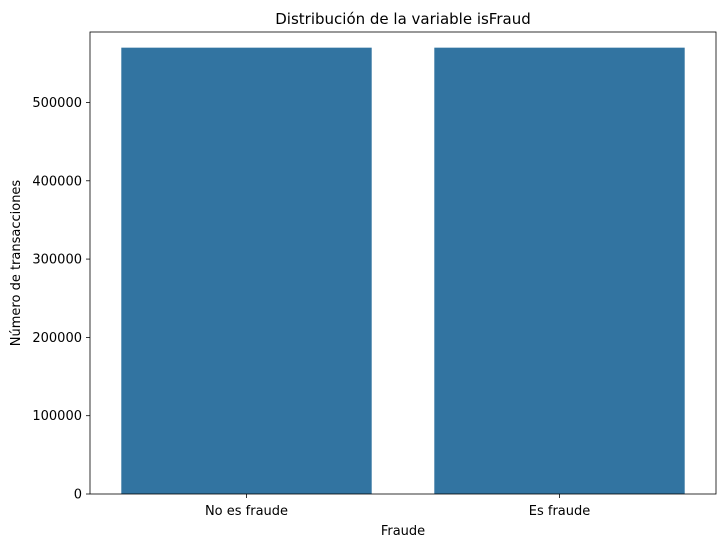  What do you see at coordinates (78, 495) in the screenshot?
I see `y-tick-label: 0` at bounding box center [78, 495].